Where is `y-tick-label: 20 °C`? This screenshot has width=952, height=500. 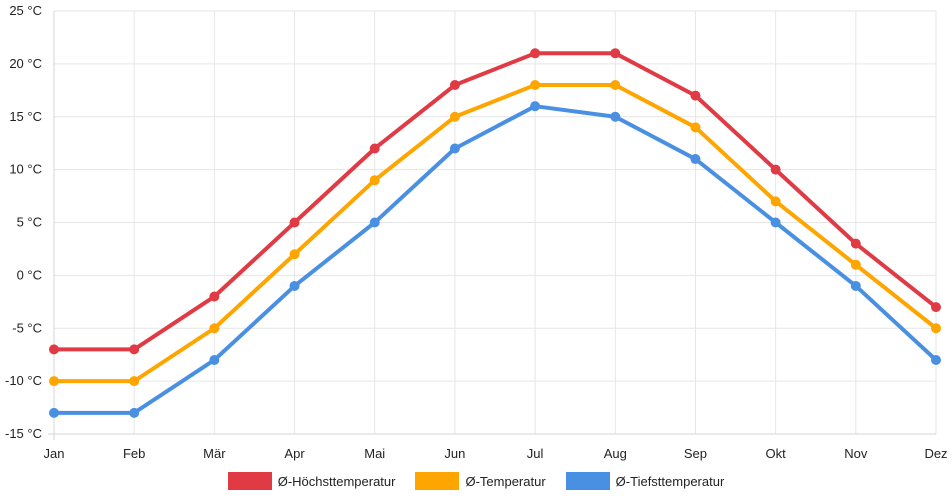 y-tick-label: 20 °C is located at coordinates (25, 63).